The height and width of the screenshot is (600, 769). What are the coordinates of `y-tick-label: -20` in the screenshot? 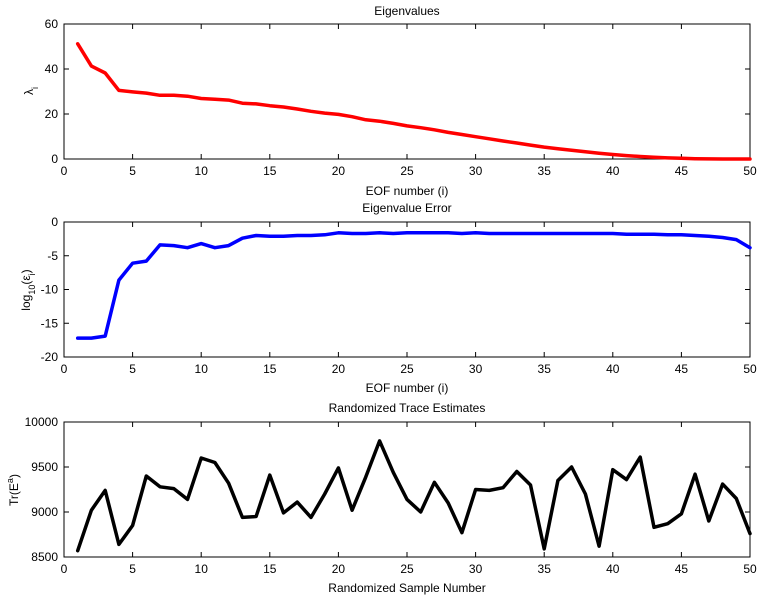 It's located at (50, 357).